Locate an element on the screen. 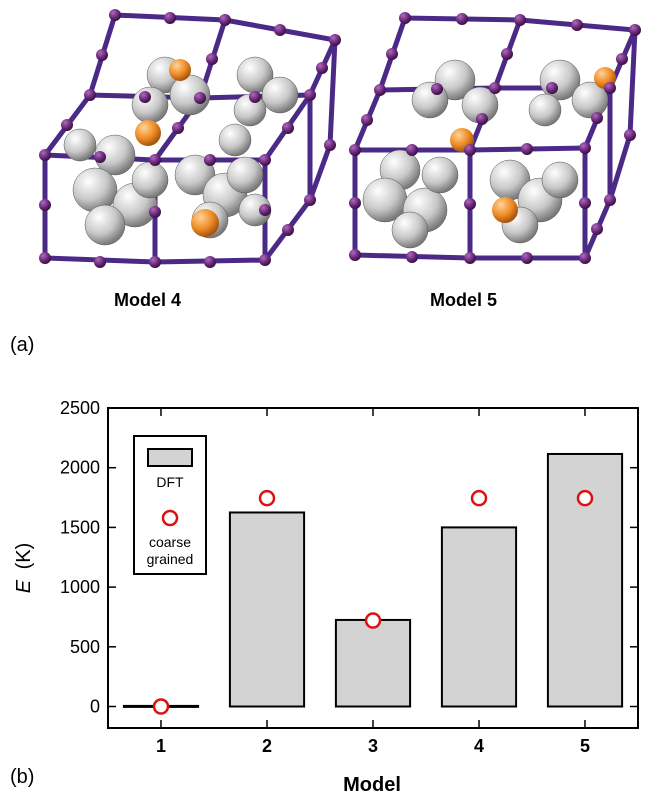 Image resolution: width=649 pixels, height=799 pixels. x-tick-label-1: 1 is located at coordinates (161, 746).